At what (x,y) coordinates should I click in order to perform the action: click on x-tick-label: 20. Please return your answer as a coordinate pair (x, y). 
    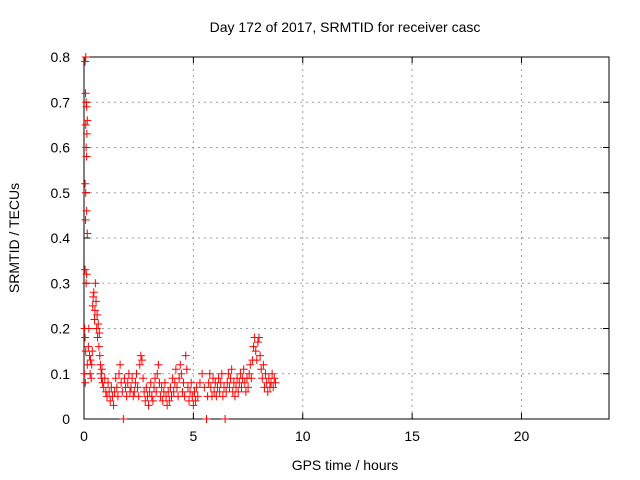
    Looking at the image, I should click on (522, 436).